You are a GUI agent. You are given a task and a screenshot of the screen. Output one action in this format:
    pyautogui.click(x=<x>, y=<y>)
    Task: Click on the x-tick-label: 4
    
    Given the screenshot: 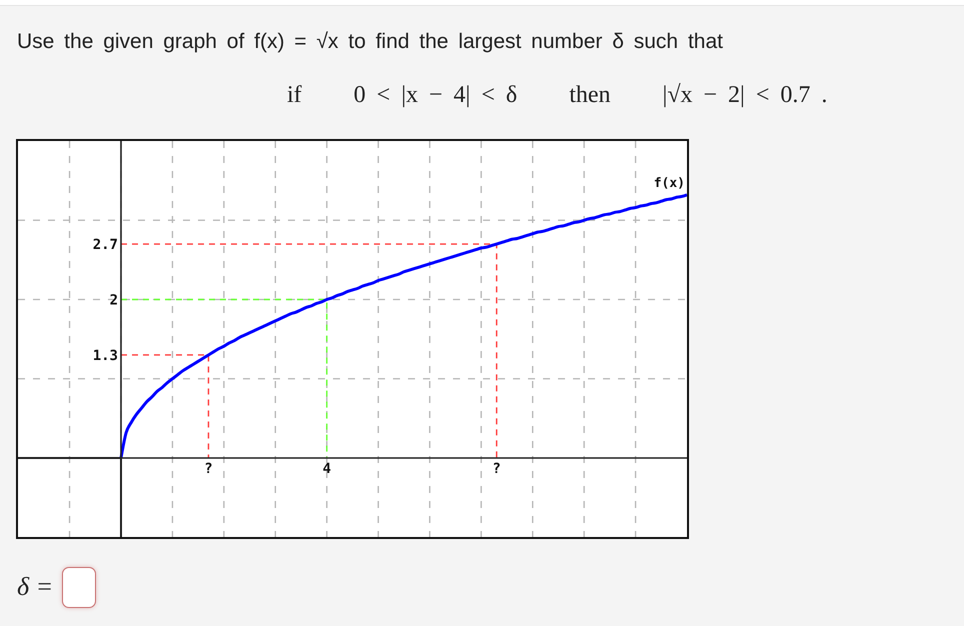 What is the action you would take?
    pyautogui.click(x=327, y=468)
    